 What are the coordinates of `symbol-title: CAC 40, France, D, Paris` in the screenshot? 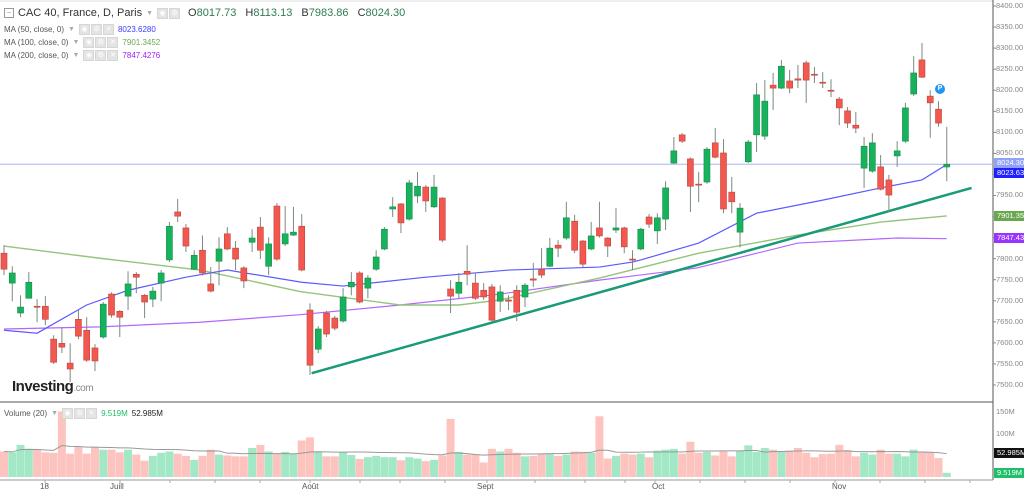 It's located at (80, 13).